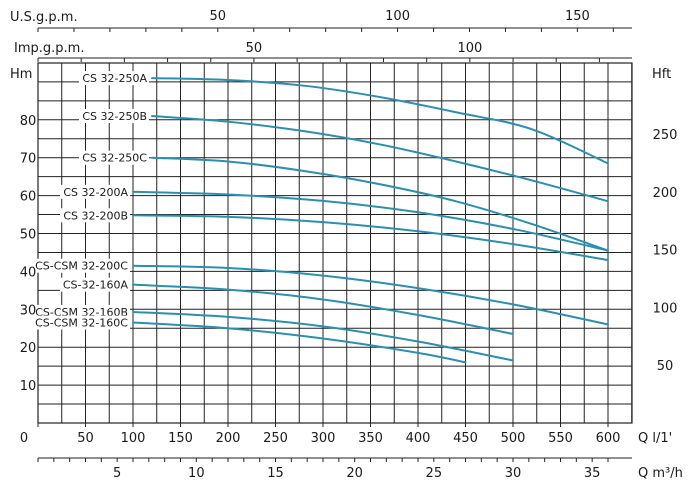 This screenshot has width=696, height=491. Describe the element at coordinates (465, 438) in the screenshot. I see `lmin-tick-label: 450` at that location.